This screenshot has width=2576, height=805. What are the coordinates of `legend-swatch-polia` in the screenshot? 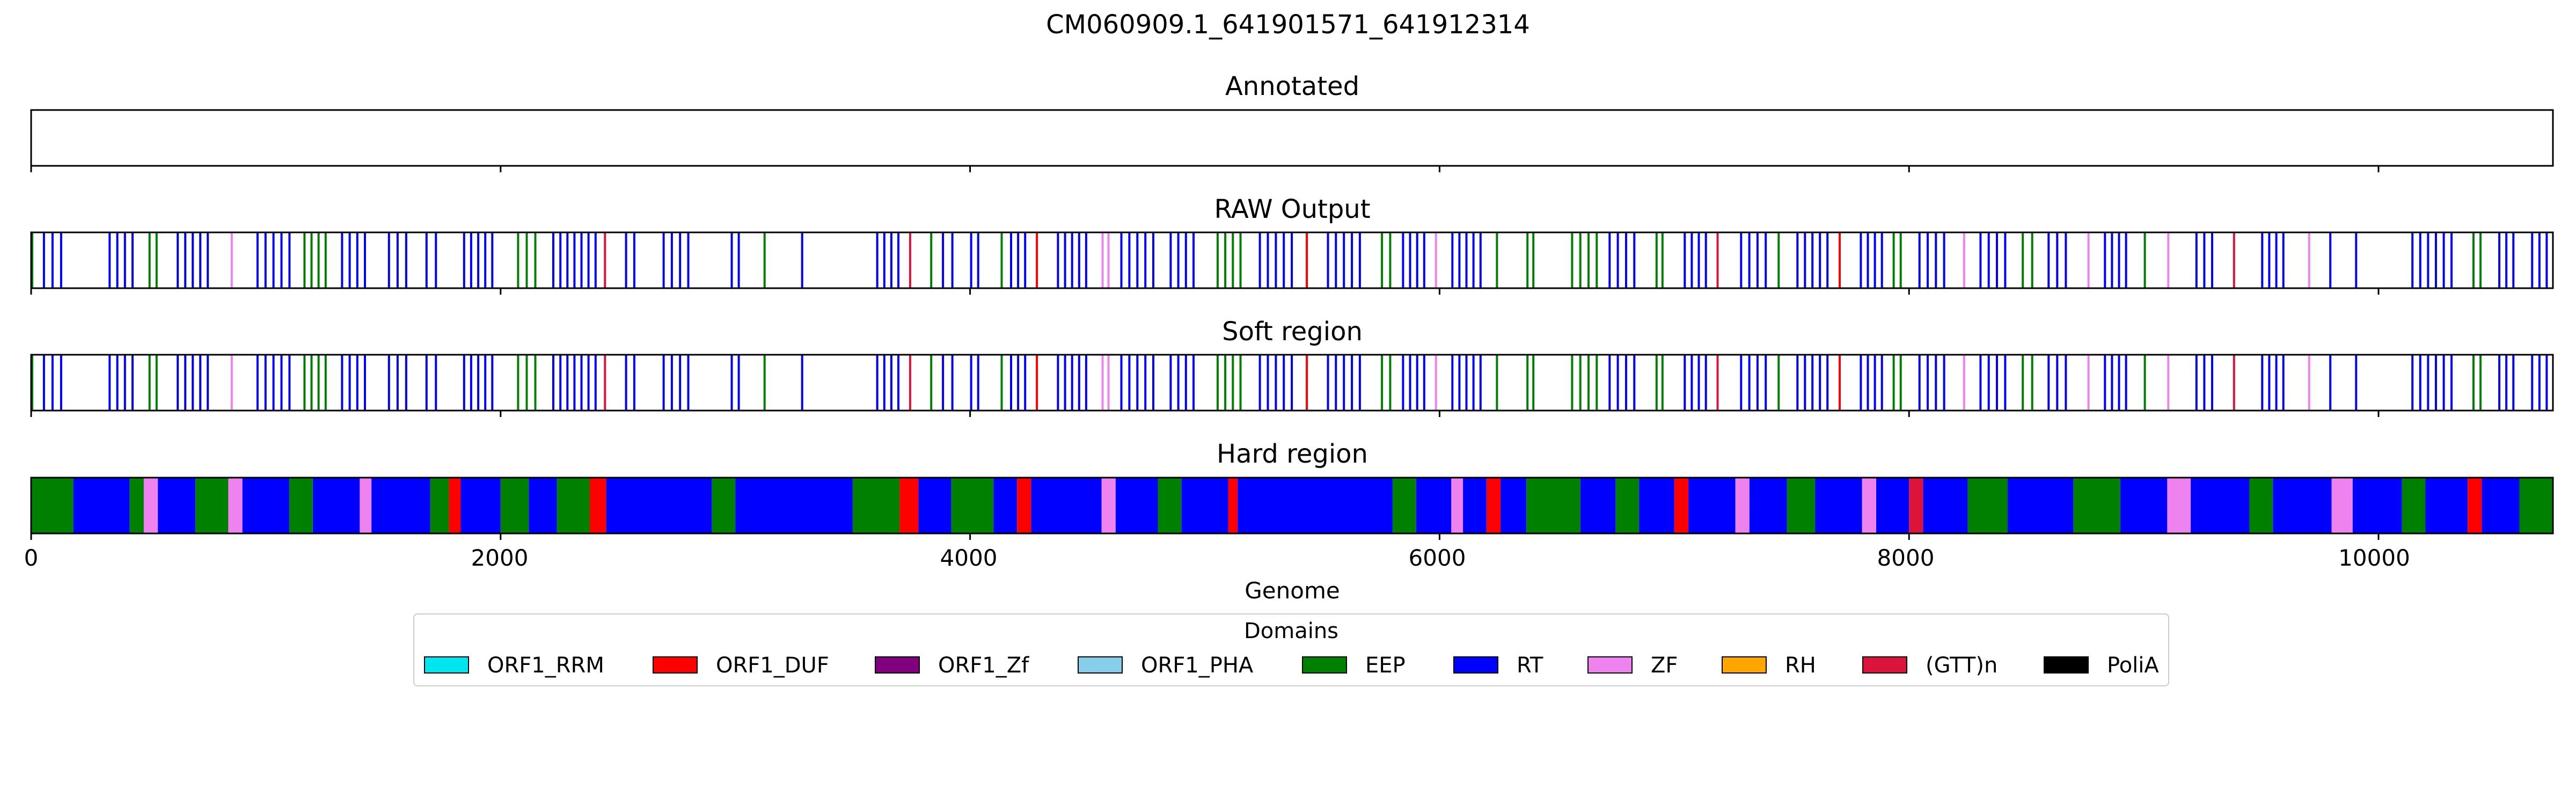 It's located at (2066, 665).